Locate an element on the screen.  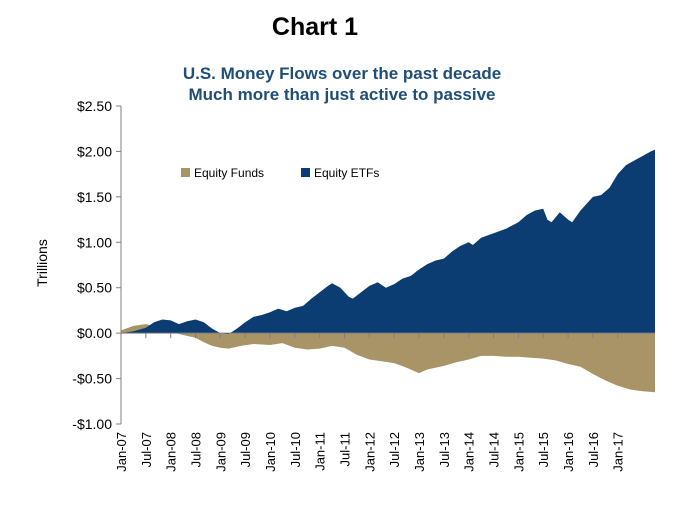
area-series-equity-funds is located at coordinates (388, 358).